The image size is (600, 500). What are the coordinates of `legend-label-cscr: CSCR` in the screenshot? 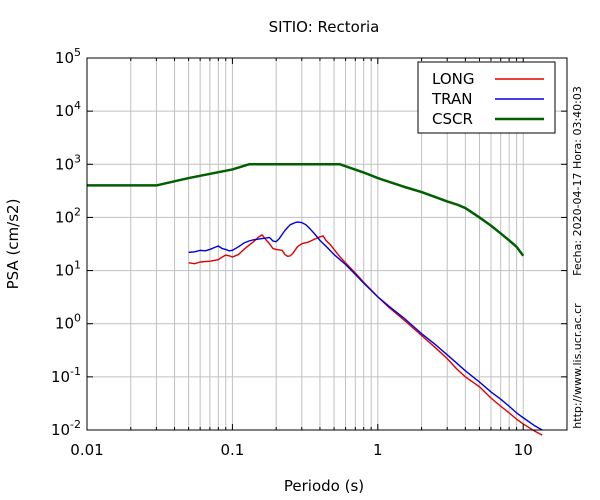 It's located at (452, 119).